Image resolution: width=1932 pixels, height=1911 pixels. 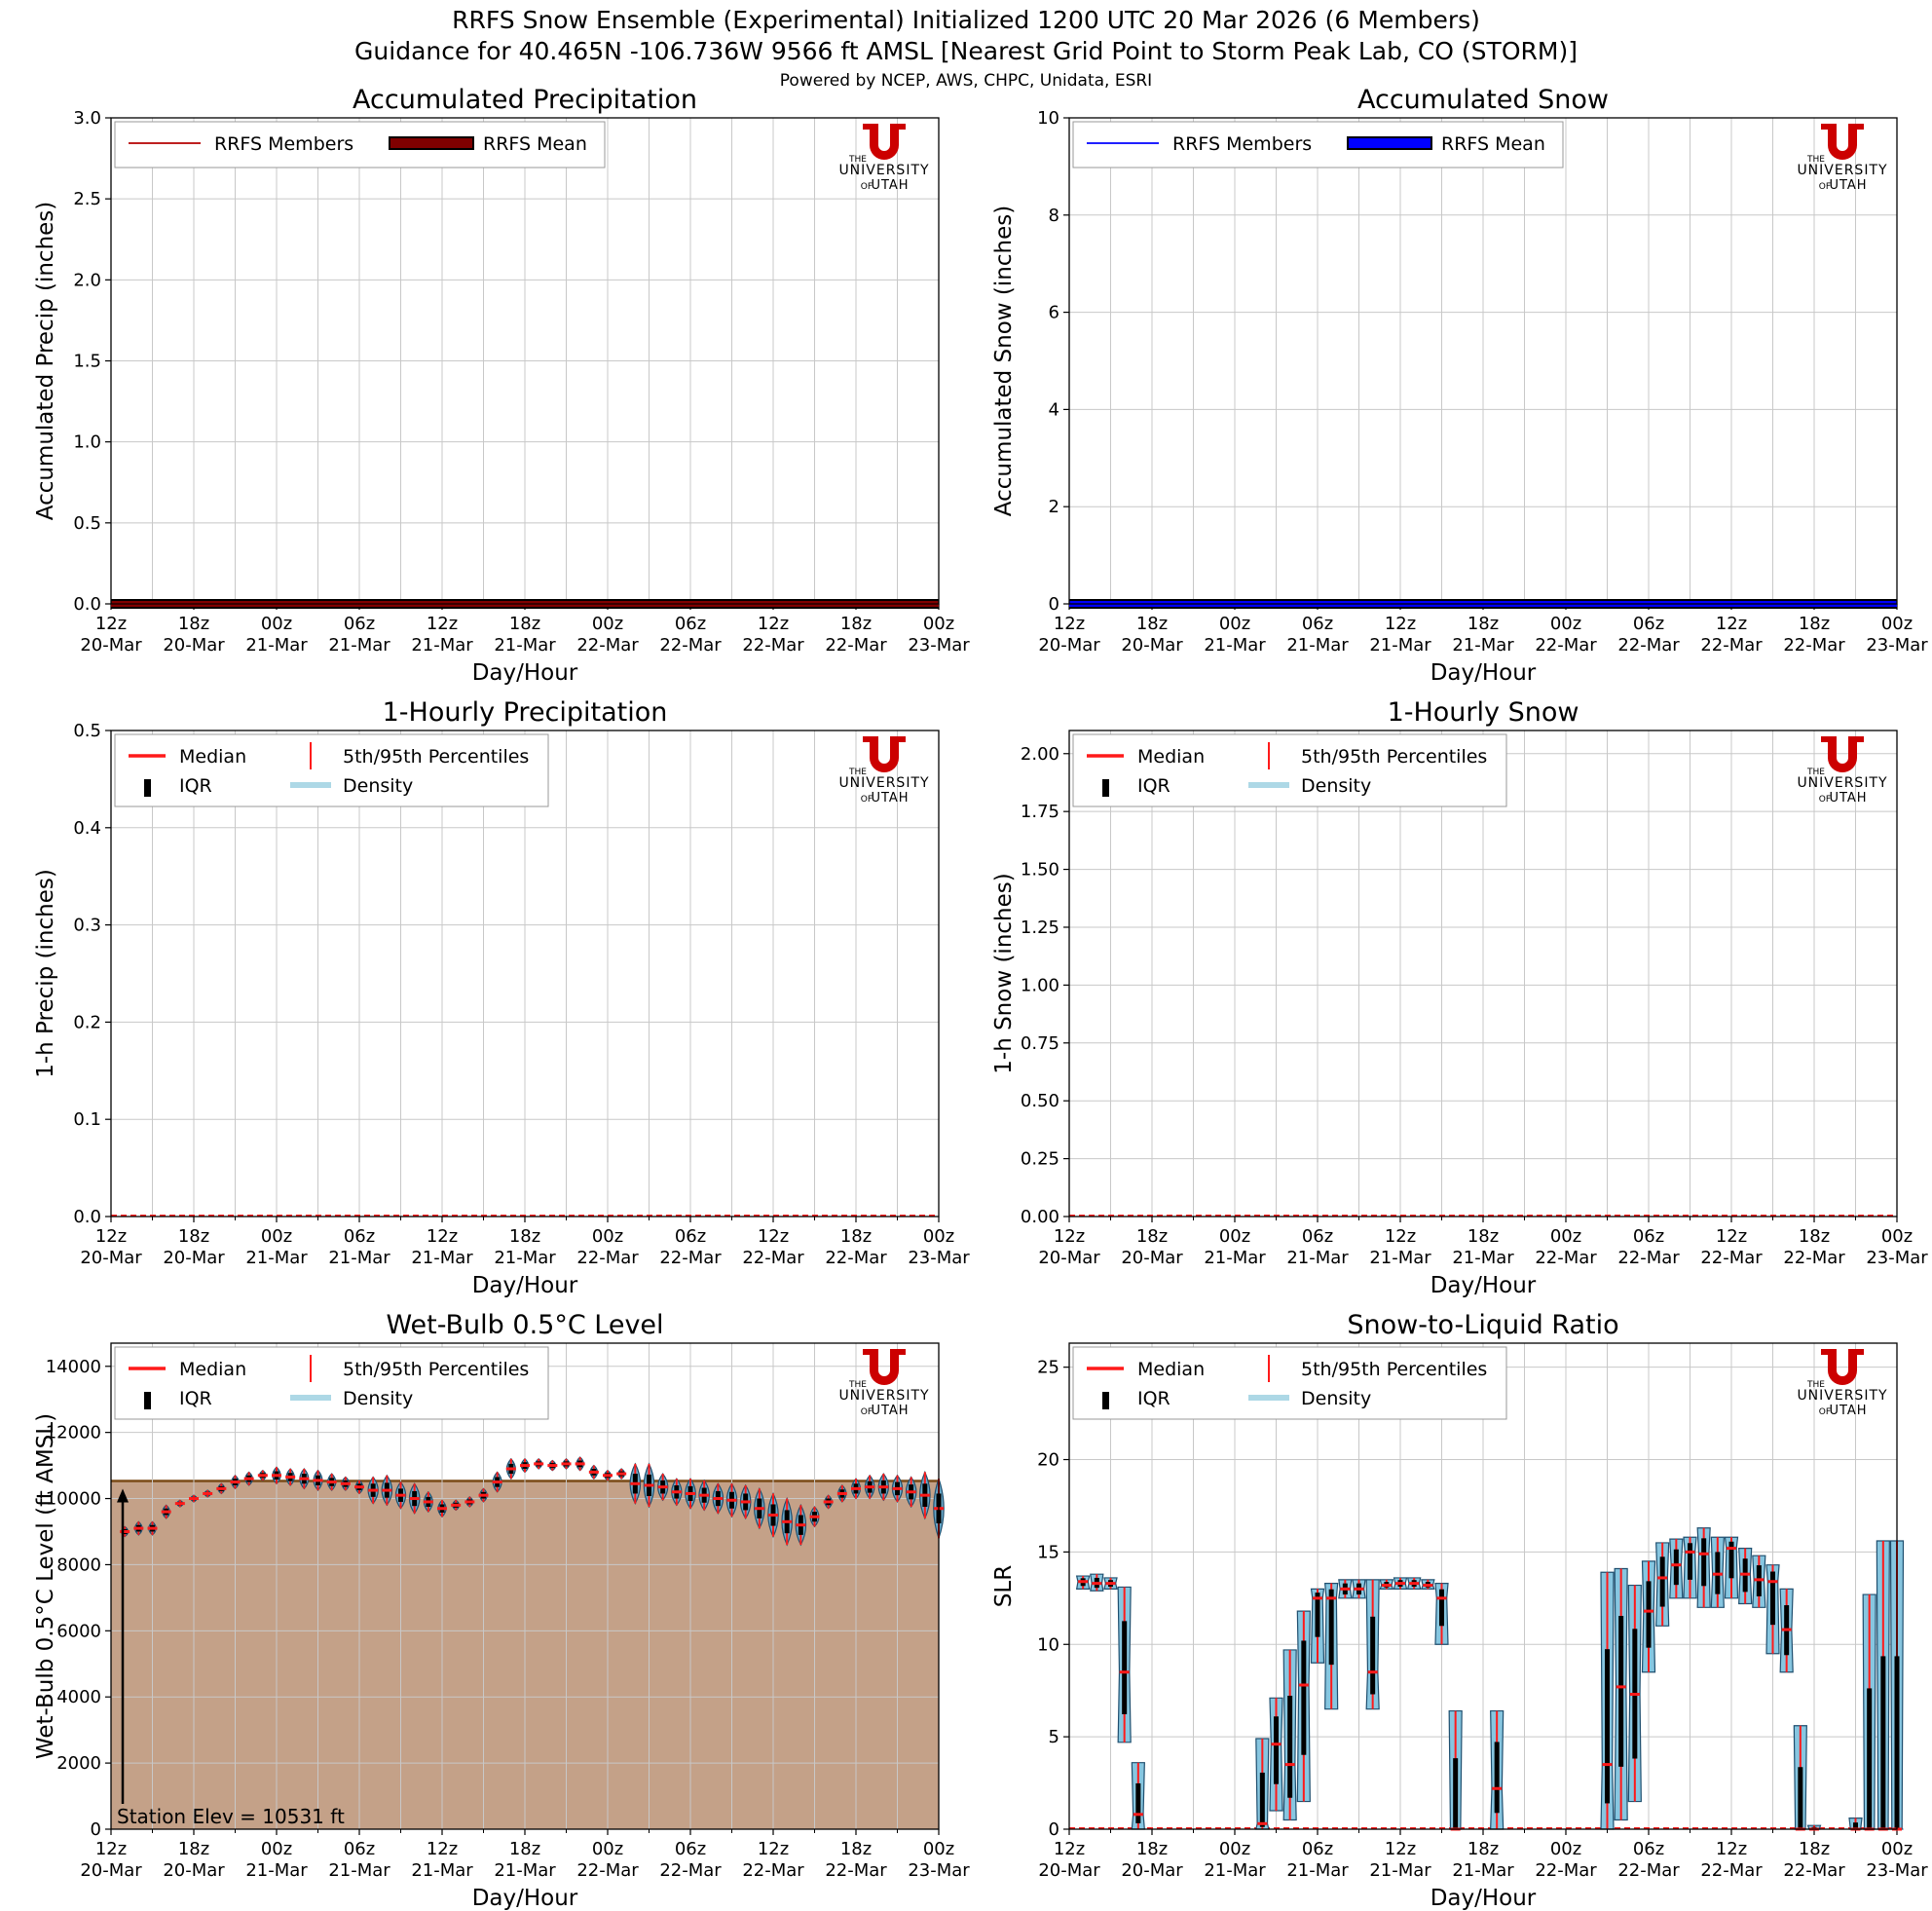 I want to click on y-tick-label: 15, so click(x=1048, y=1552).